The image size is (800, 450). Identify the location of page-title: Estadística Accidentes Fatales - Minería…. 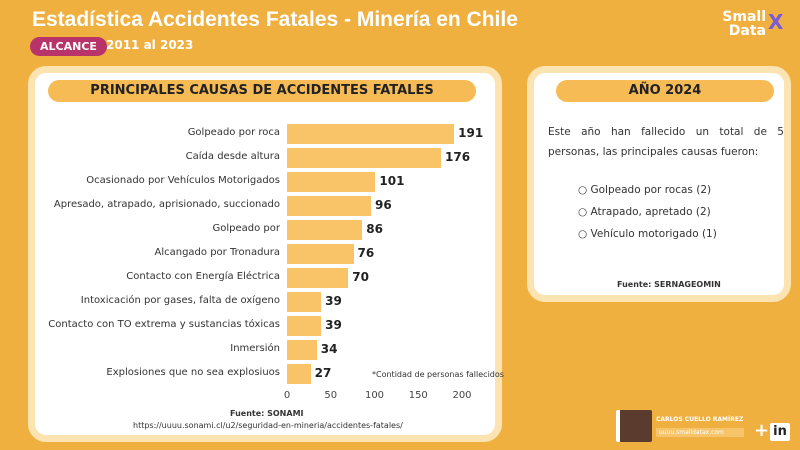
(275, 19).